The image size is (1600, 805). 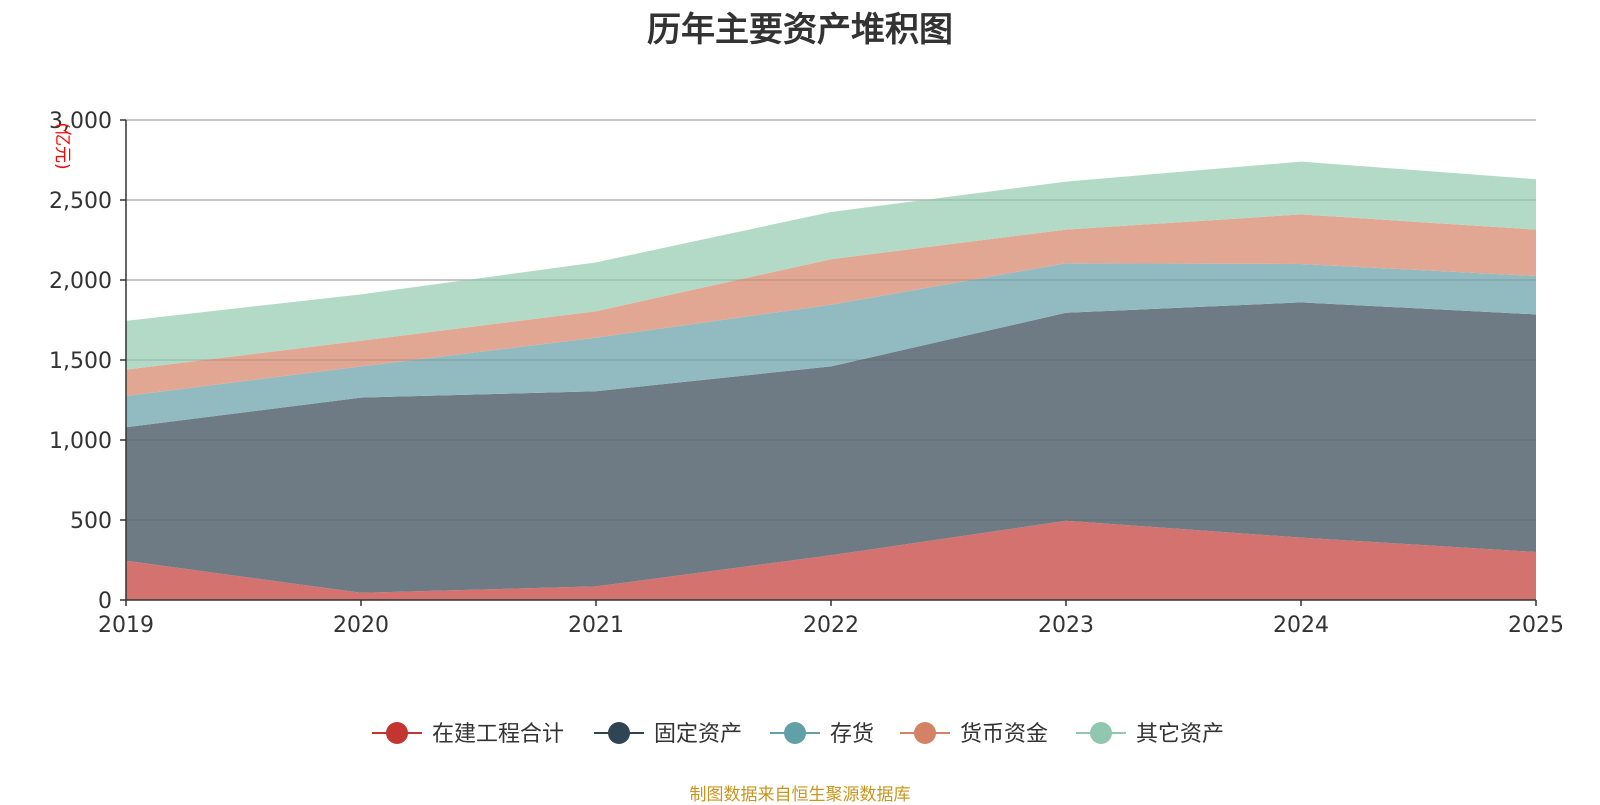 I want to click on legend: 在建工程合计 固定资产 存货 货币资金 其它资产, so click(x=798, y=734).